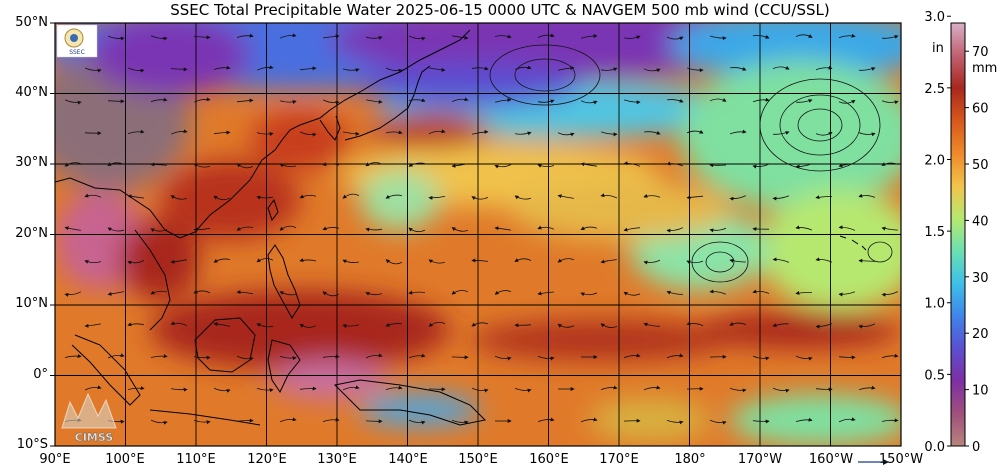  What do you see at coordinates (52, 234) in the screenshot?
I see `axis-ticks` at bounding box center [52, 234].